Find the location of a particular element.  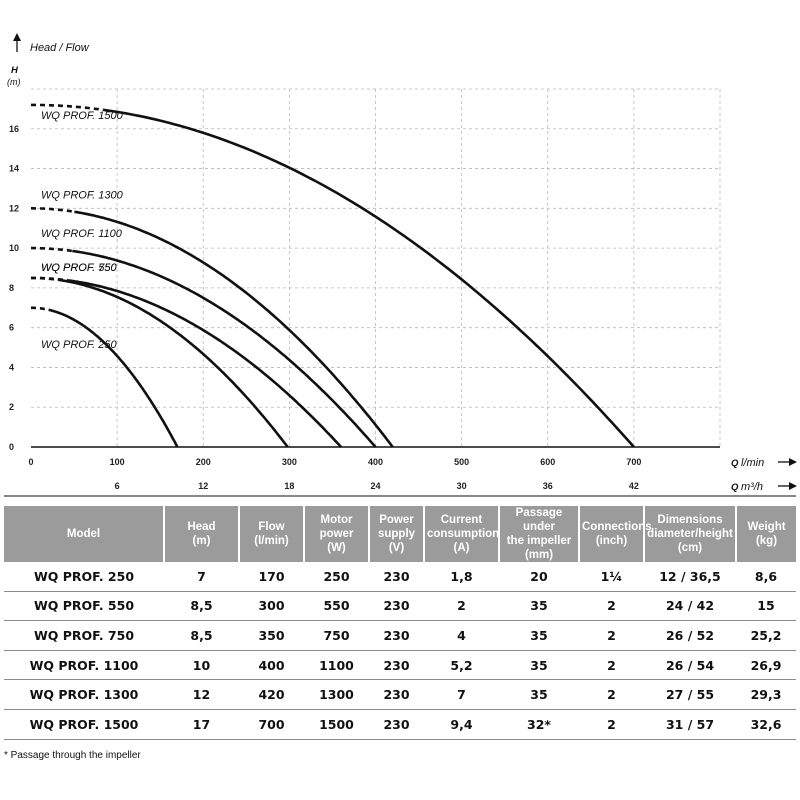

x-tick-label: 100 is located at coordinates (117, 462).